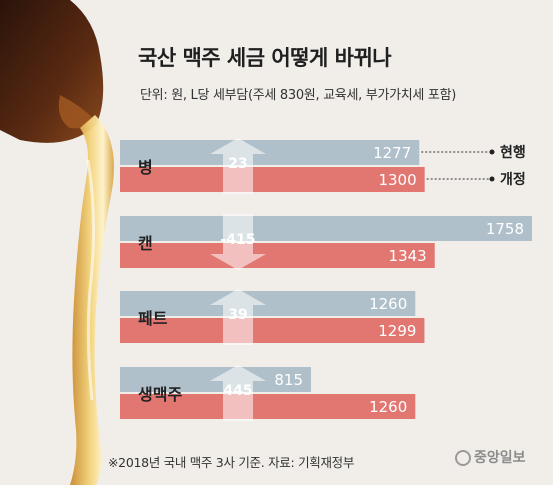  What do you see at coordinates (231, 462) in the screenshot?
I see `source-note: ※2018년 국내 맥주 3사 기준. 자료: 기획재정부` at bounding box center [231, 462].